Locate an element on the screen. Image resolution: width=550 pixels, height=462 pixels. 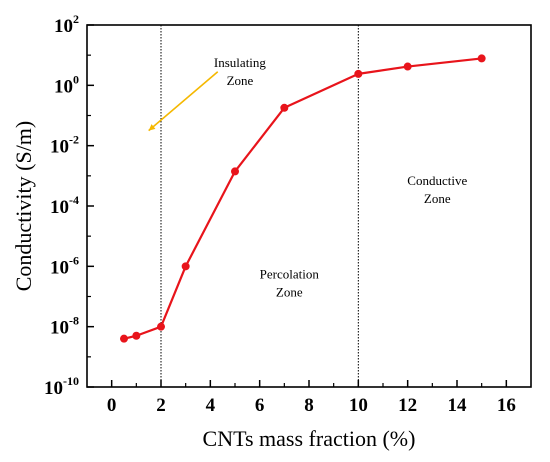
y-tick-exponent: 2 is located at coordinates (76, 19).